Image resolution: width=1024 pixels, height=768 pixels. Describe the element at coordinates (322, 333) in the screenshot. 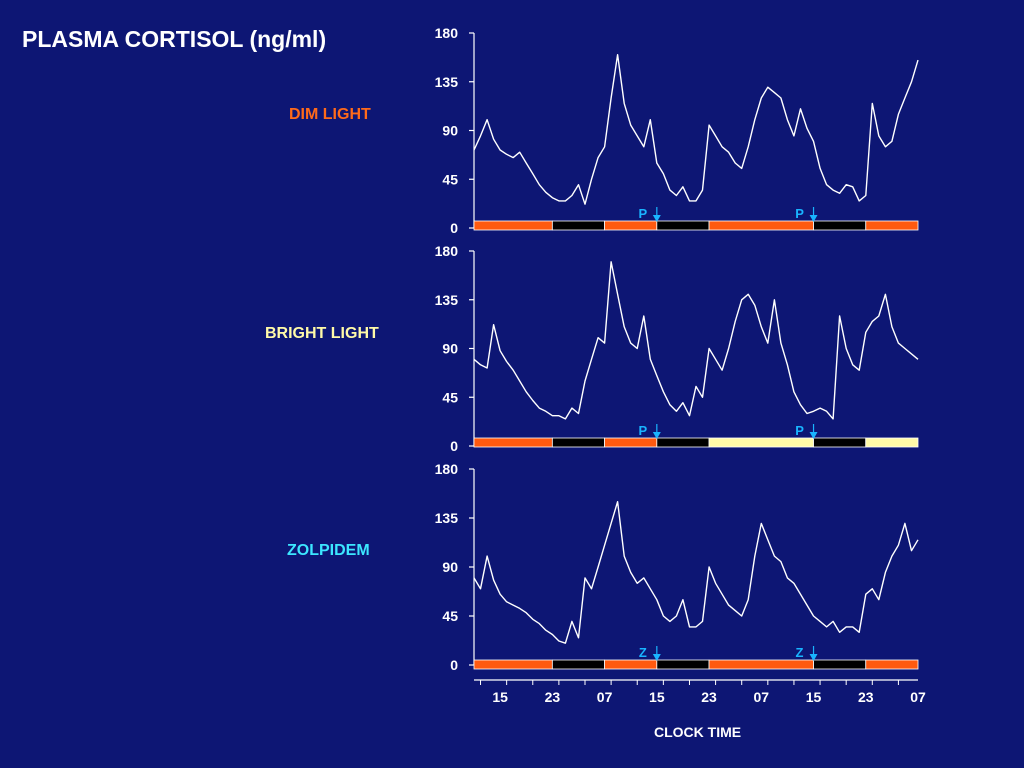

I see `panel-label-bright-light: BRIGHT LIGHT` at that location.